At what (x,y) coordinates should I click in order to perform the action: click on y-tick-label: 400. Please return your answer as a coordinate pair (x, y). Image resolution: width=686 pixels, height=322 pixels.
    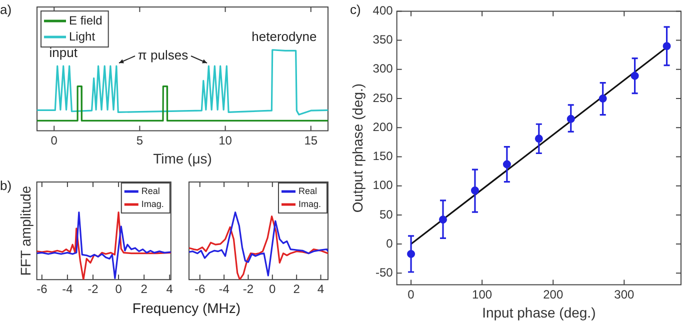
    Looking at the image, I should click on (383, 11).